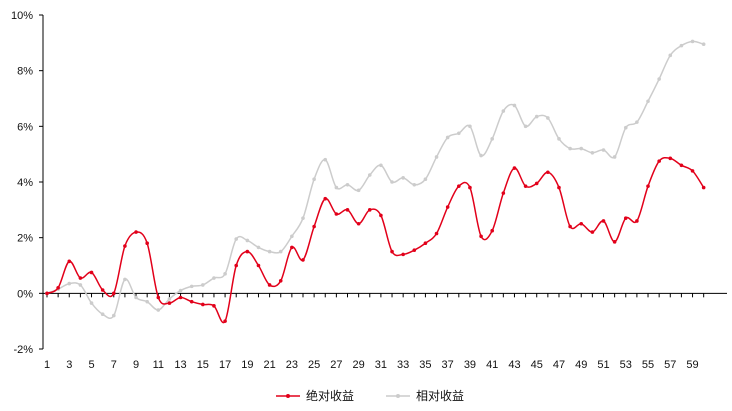  What do you see at coordinates (603, 365) in the screenshot?
I see `x-tick-label: 51` at bounding box center [603, 365].